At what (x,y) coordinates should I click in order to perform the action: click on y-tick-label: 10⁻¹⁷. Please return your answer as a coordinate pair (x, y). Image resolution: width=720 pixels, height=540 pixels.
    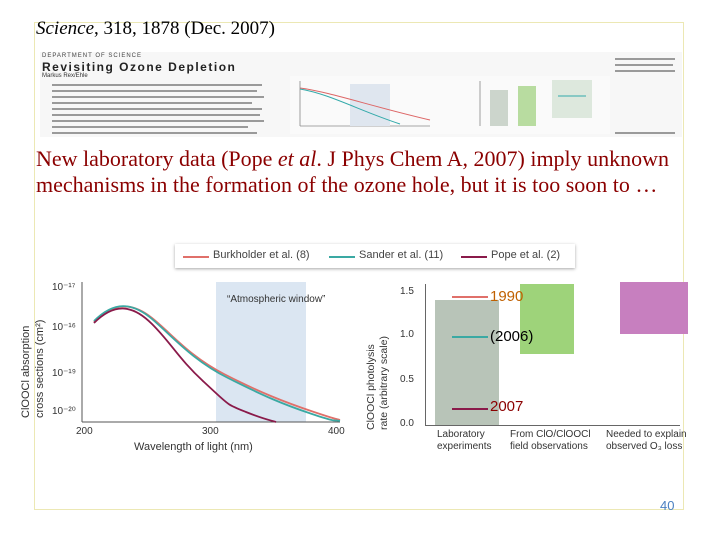
    Looking at the image, I should click on (64, 287).